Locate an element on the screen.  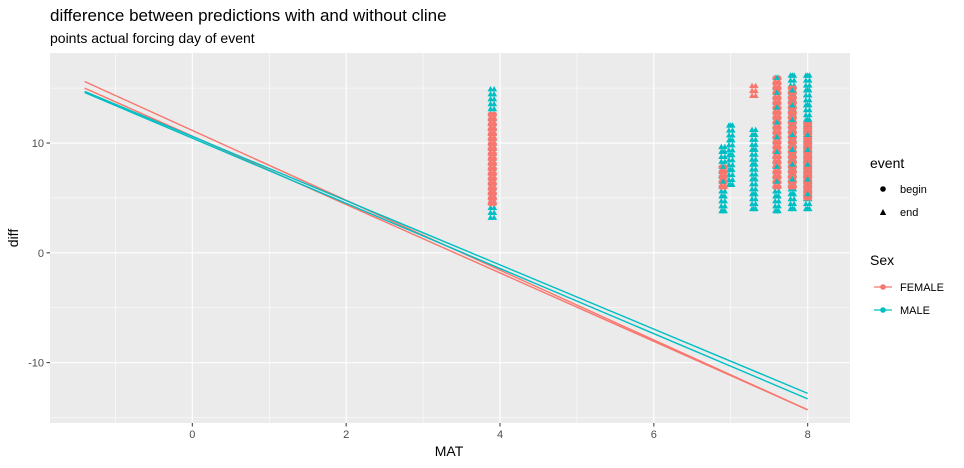
y-tick-label: -10 is located at coordinates (36, 364).